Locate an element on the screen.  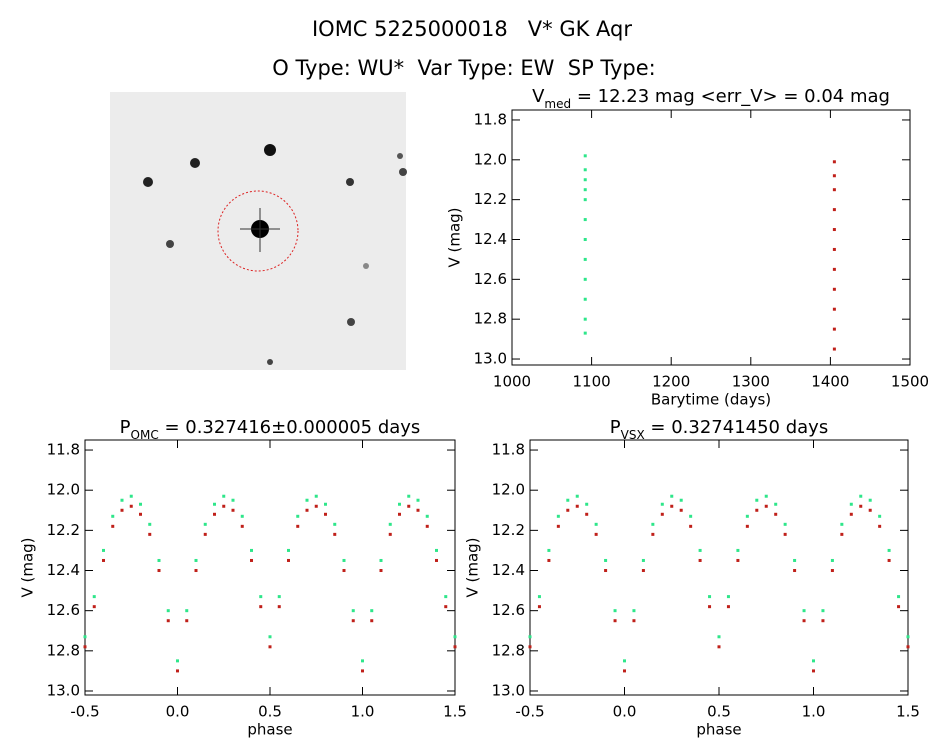
y-axis-label: V (mag) is located at coordinates (455, 237).